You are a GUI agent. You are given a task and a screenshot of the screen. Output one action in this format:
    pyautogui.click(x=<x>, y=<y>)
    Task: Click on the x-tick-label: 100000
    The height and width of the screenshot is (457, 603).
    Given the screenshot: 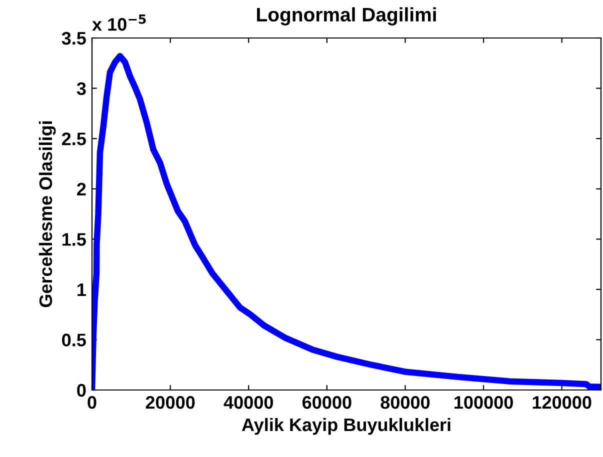 What is the action you would take?
    pyautogui.click(x=483, y=402)
    